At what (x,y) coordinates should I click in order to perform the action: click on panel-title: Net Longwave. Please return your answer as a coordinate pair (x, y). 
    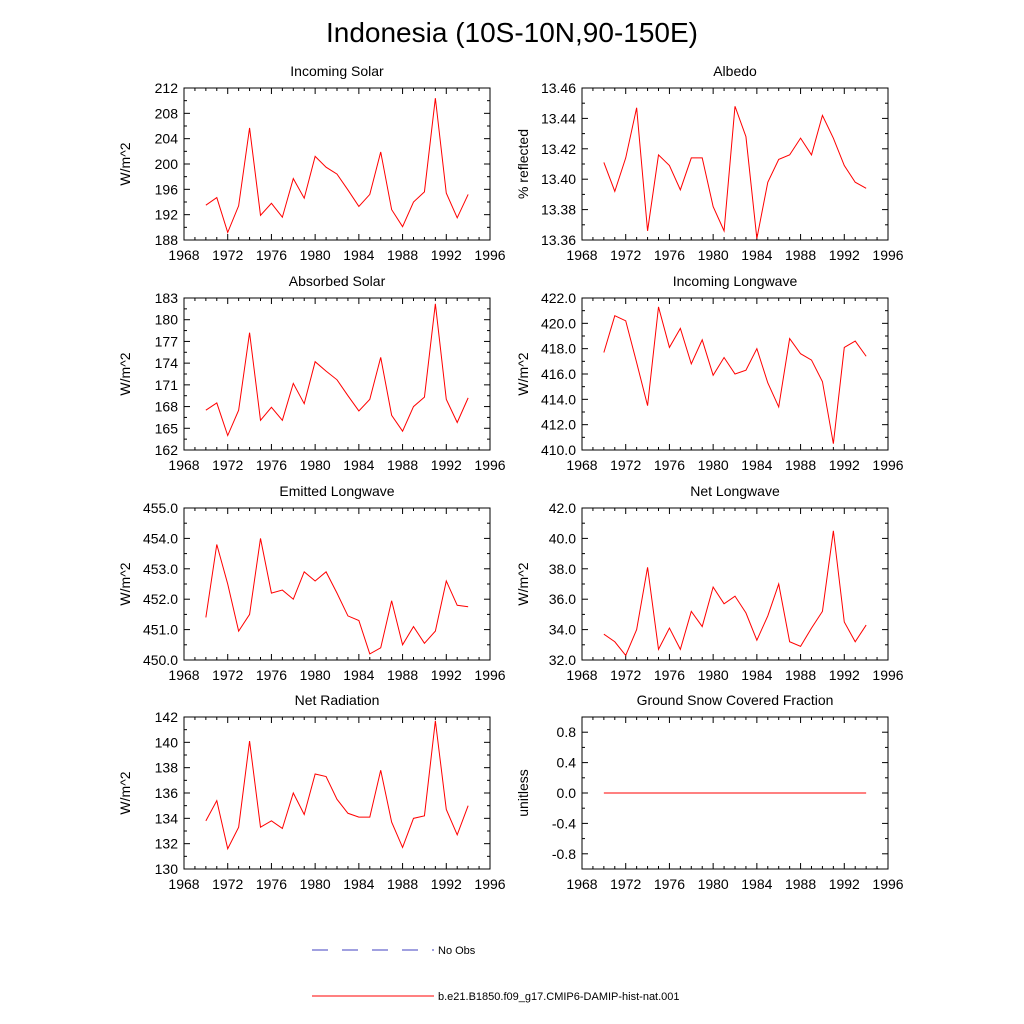
    Looking at the image, I should click on (735, 491).